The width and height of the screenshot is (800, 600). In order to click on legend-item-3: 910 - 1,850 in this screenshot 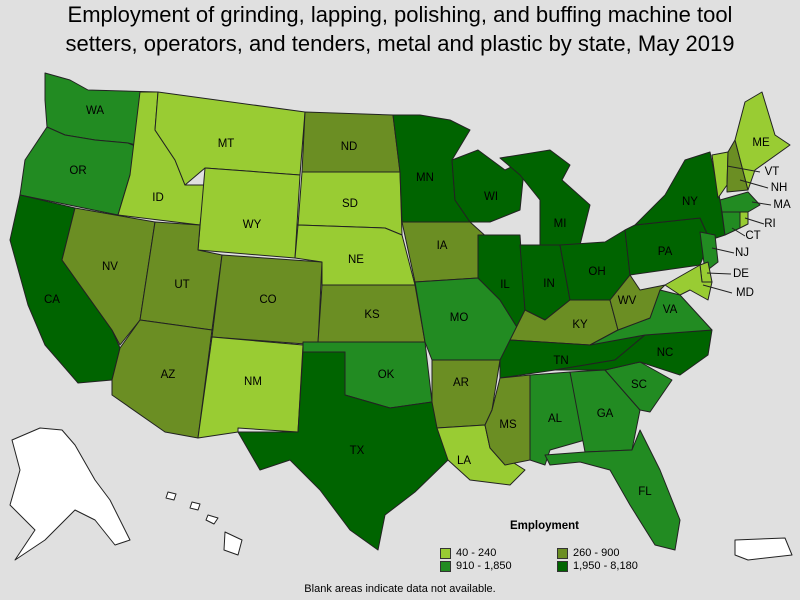, I will do `click(476, 566)`.